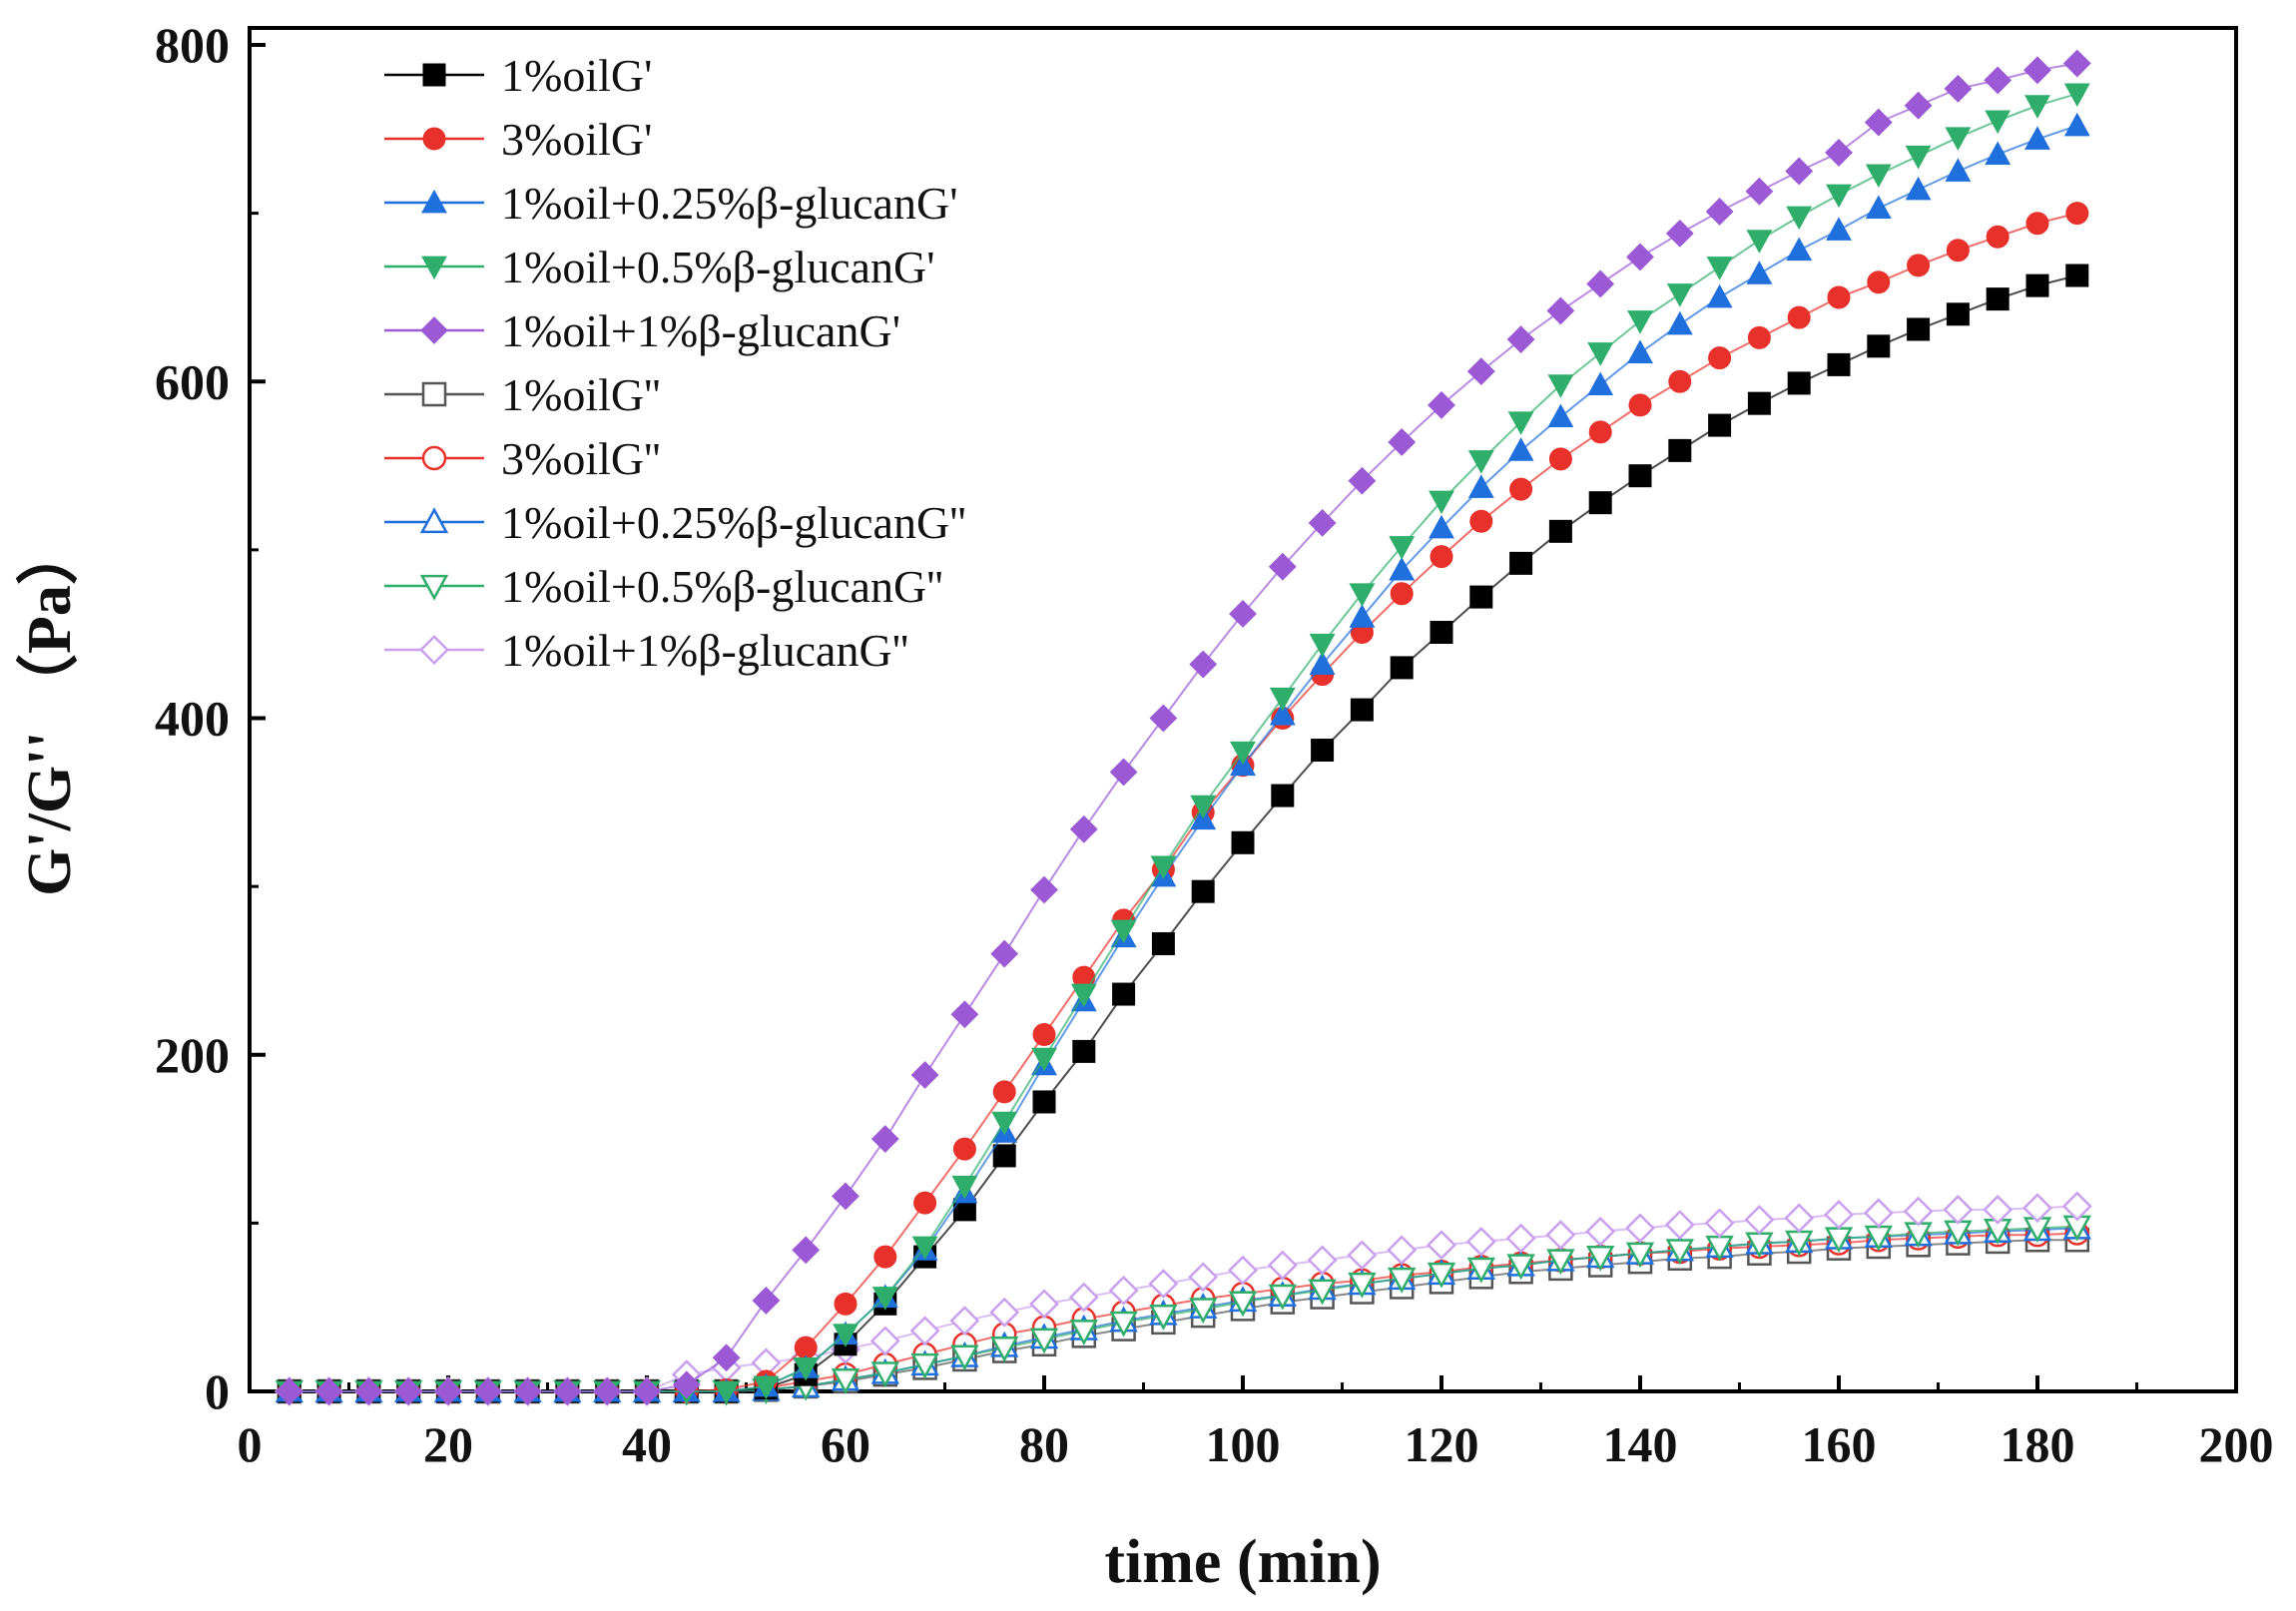 This screenshot has width=2296, height=1611. I want to click on x-tick-label: 20, so click(448, 1444).